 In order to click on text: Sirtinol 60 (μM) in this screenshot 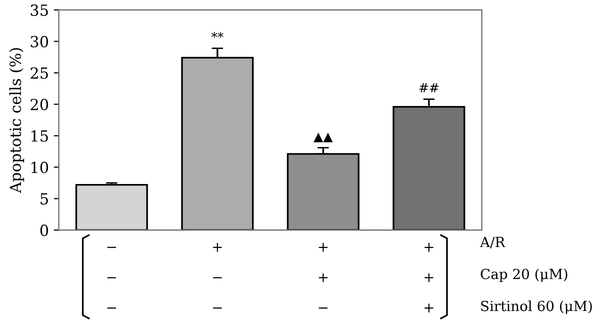, I will do `click(536, 307)`.